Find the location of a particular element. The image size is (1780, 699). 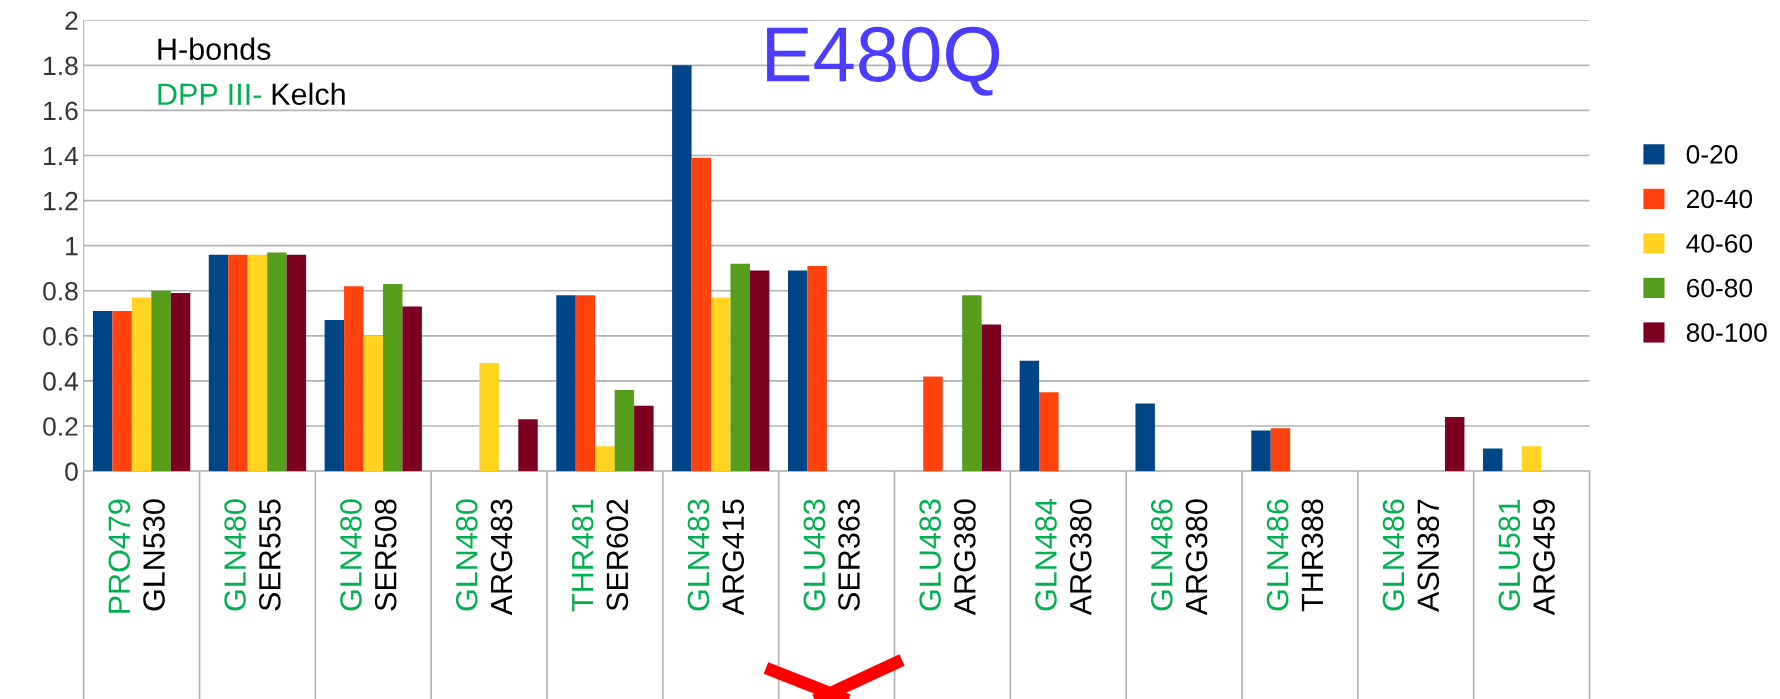

y-tick-label: 1.8 is located at coordinates (61, 66).